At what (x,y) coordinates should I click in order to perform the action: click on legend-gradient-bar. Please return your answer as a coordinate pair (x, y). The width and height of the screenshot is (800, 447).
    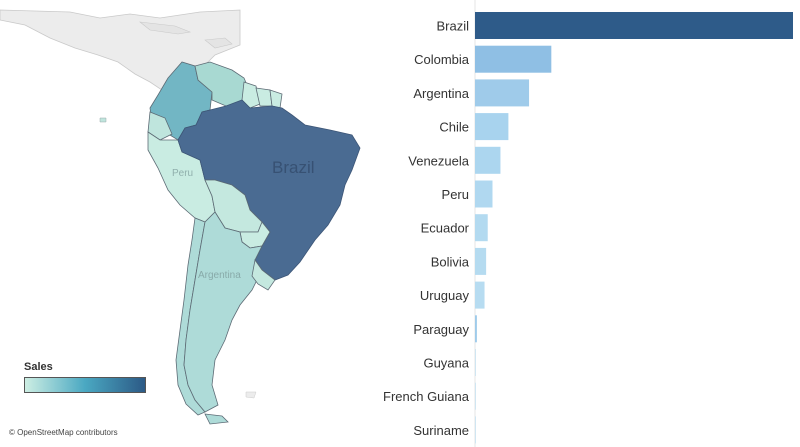
    Looking at the image, I should click on (85, 385).